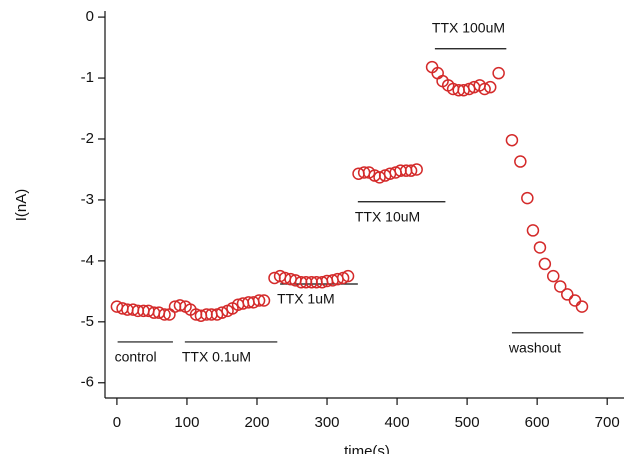 The width and height of the screenshot is (624, 454). What do you see at coordinates (216, 357) in the screenshot?
I see `condition-label: TTX 0.1uM` at bounding box center [216, 357].